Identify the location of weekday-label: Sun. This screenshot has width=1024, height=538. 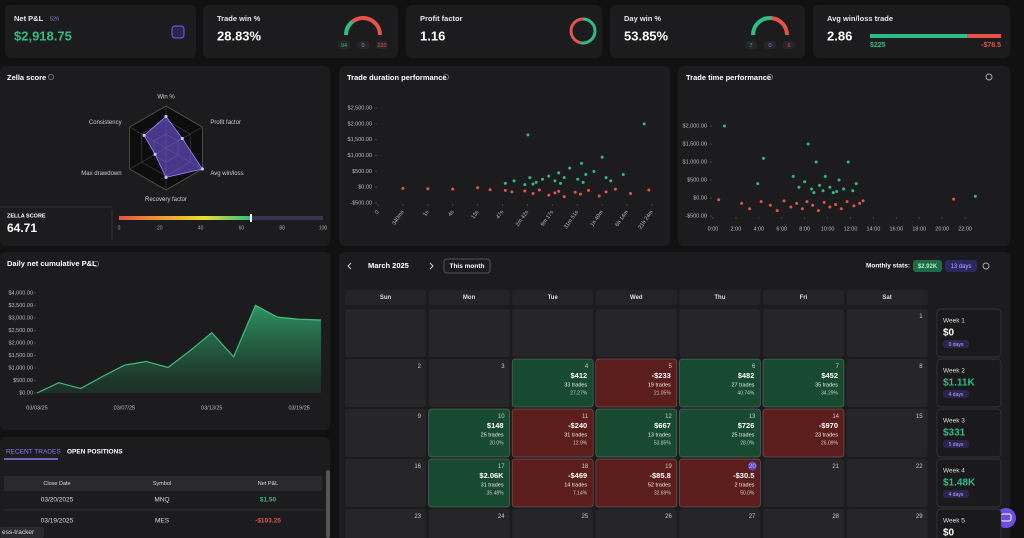
(386, 298).